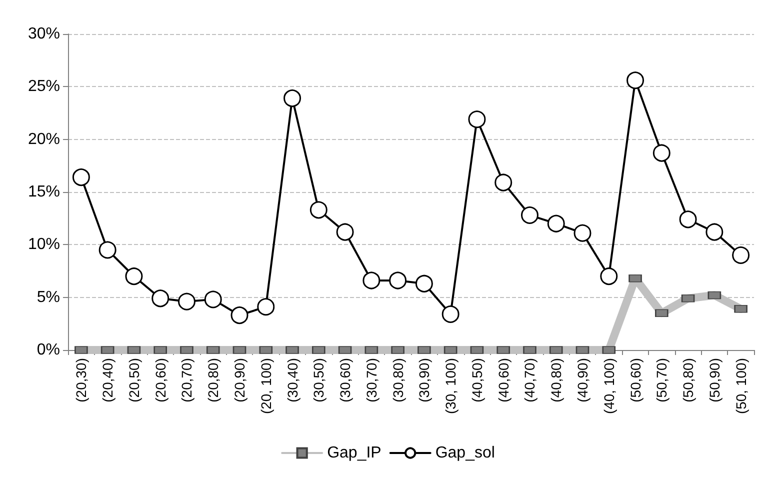 This screenshot has height=480, width=780. I want to click on x-tick-label: (40,70), so click(530, 380).